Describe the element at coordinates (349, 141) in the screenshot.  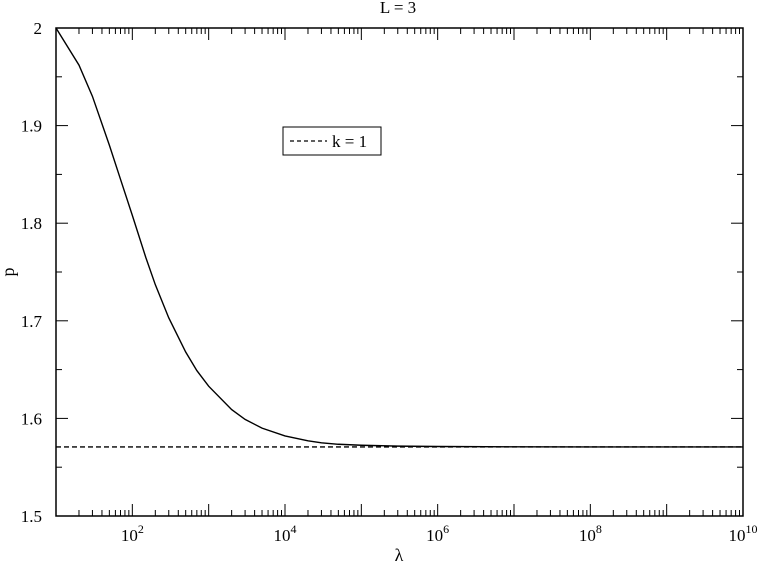
I see `legend-label: k = 1` at that location.